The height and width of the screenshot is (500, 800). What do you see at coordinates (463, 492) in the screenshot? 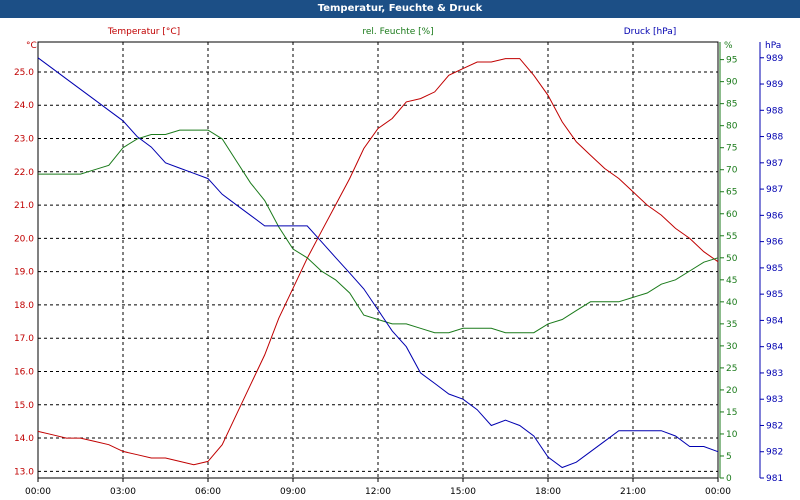
I see `x-tick-label-time: 15:00` at bounding box center [463, 492].